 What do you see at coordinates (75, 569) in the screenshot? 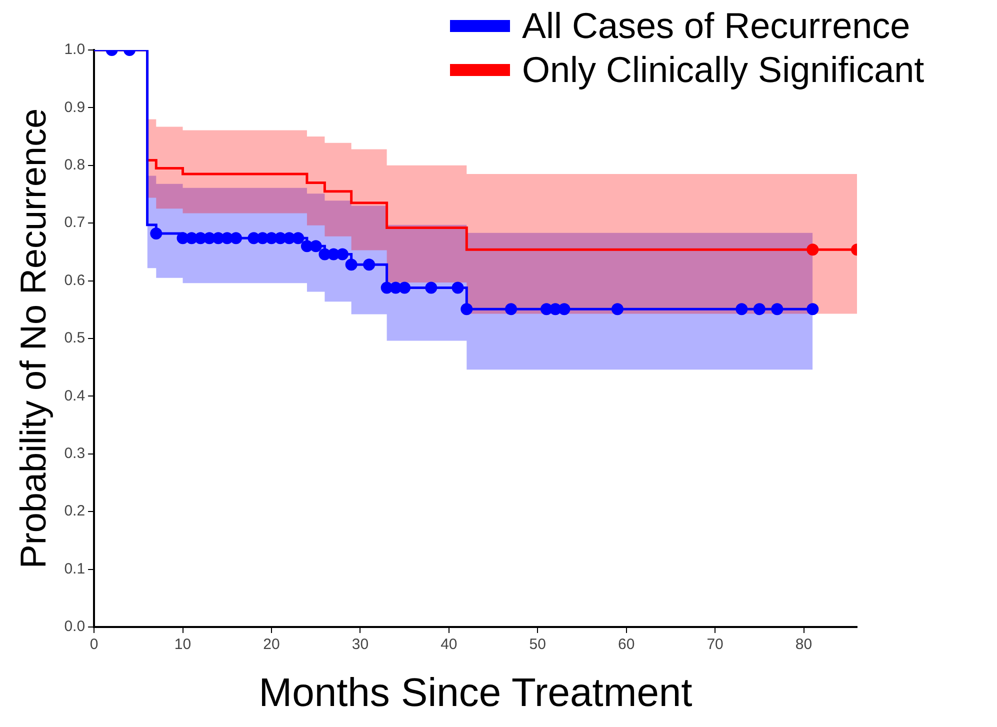
I see `y-tick-label: 0.1` at bounding box center [75, 569].